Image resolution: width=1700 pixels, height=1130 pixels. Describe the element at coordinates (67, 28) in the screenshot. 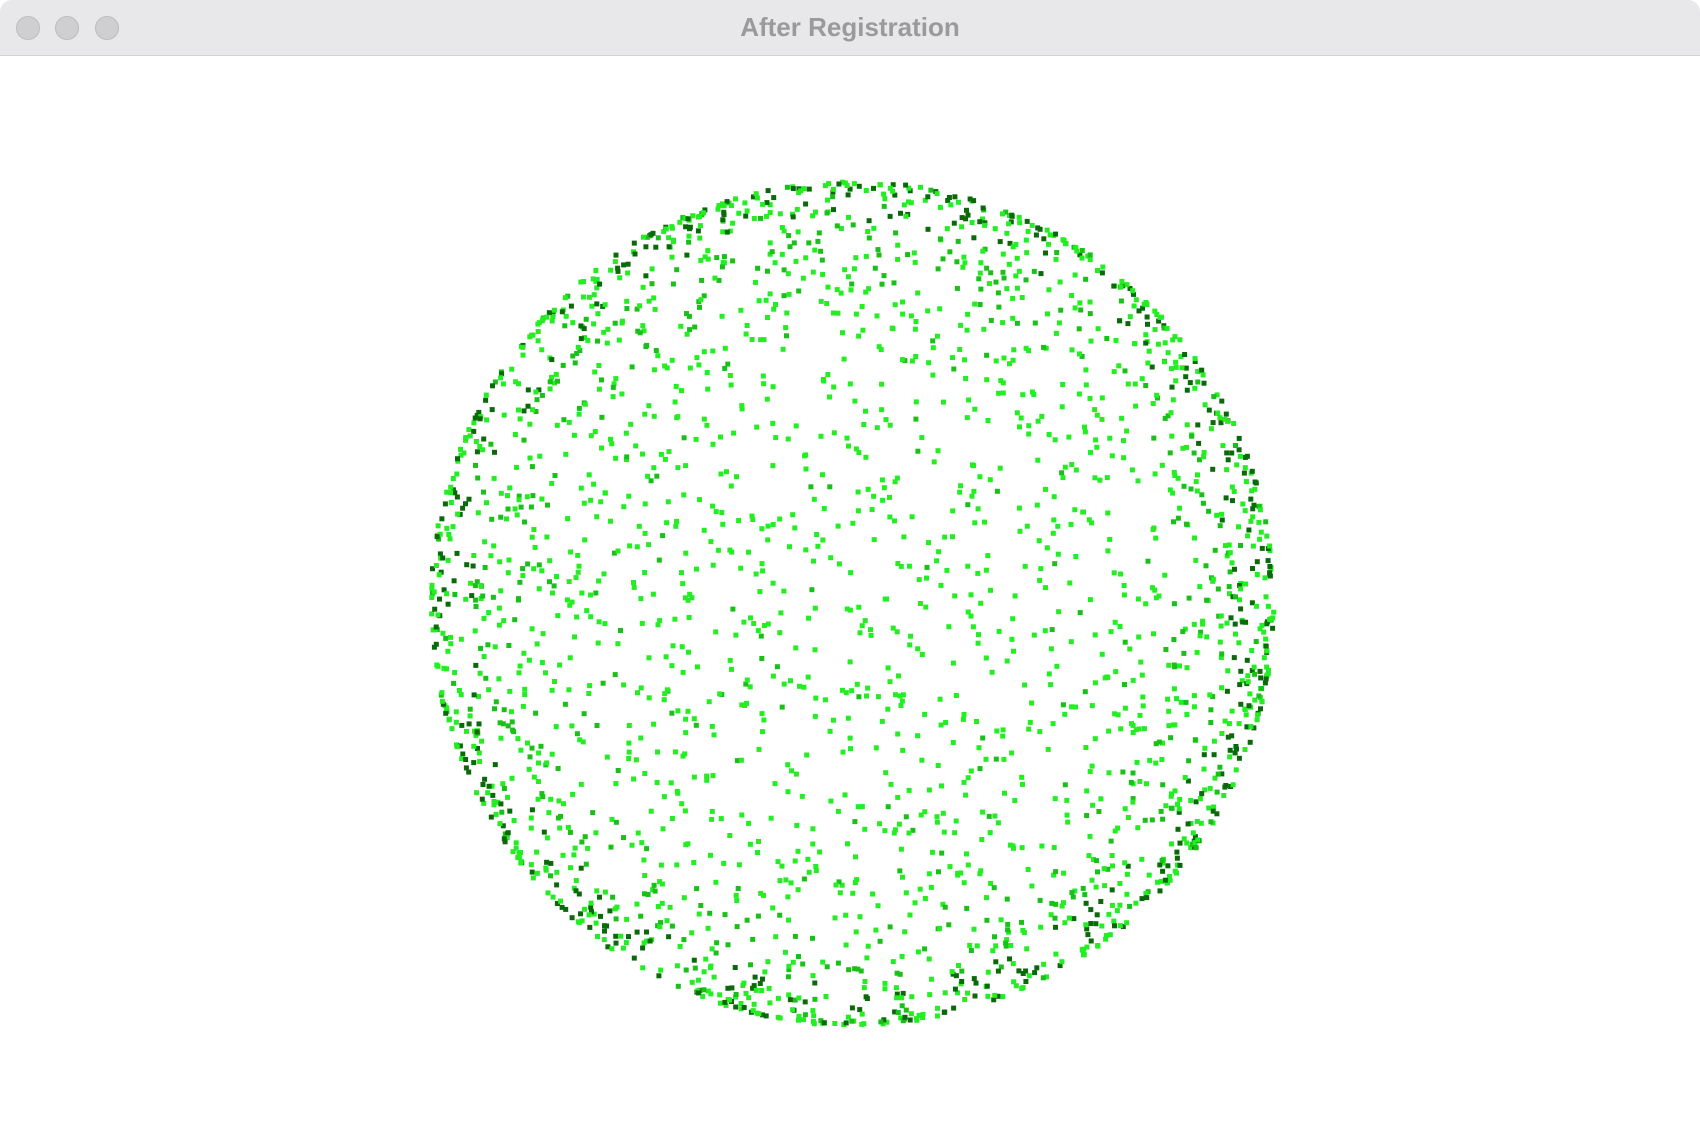

I see `minimize-button` at that location.